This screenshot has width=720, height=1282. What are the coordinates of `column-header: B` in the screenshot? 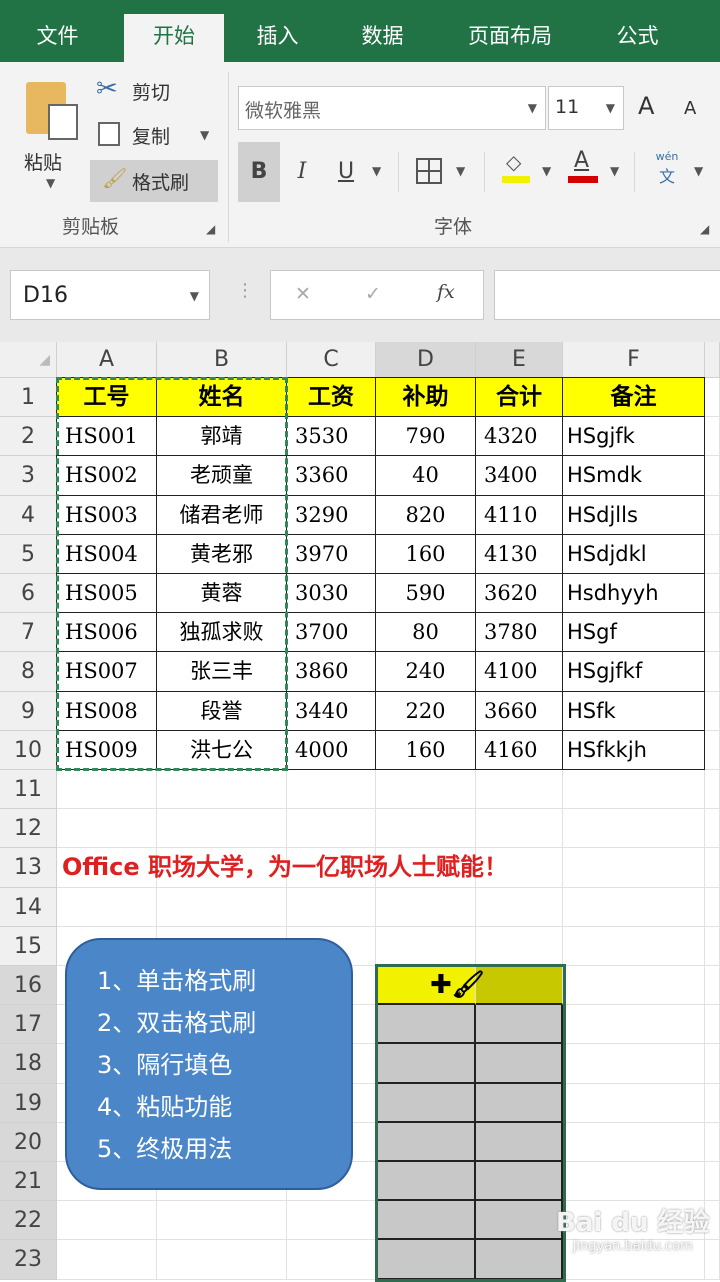 It's located at (222, 360).